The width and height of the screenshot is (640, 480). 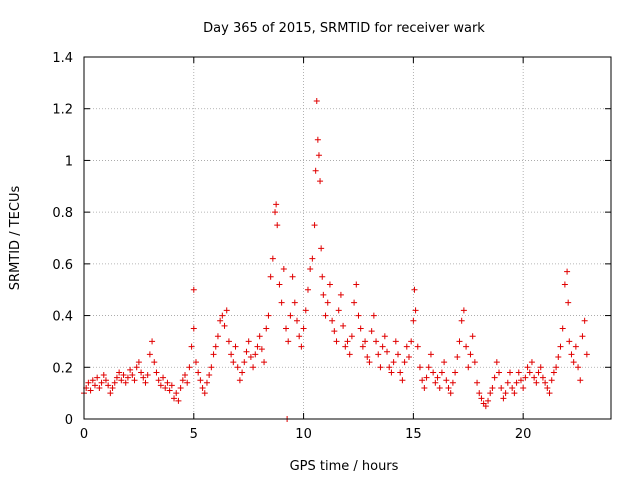 What do you see at coordinates (15, 238) in the screenshot?
I see `y-axis-title: SRMTID / TECUs` at bounding box center [15, 238].